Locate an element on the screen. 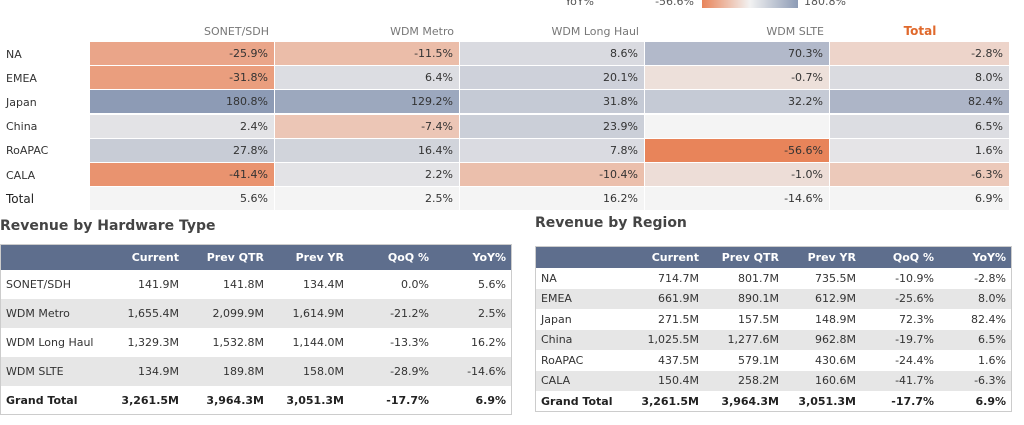 The image size is (1024, 425). cell: -41.7% is located at coordinates (914, 381).